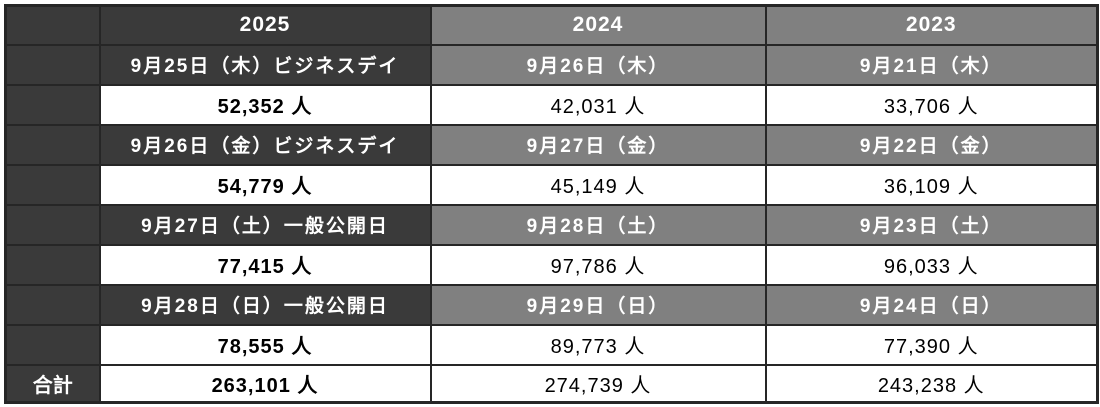 The width and height of the screenshot is (1100, 407). What do you see at coordinates (52, 383) in the screenshot?
I see `total-label-cell: 合計` at bounding box center [52, 383].